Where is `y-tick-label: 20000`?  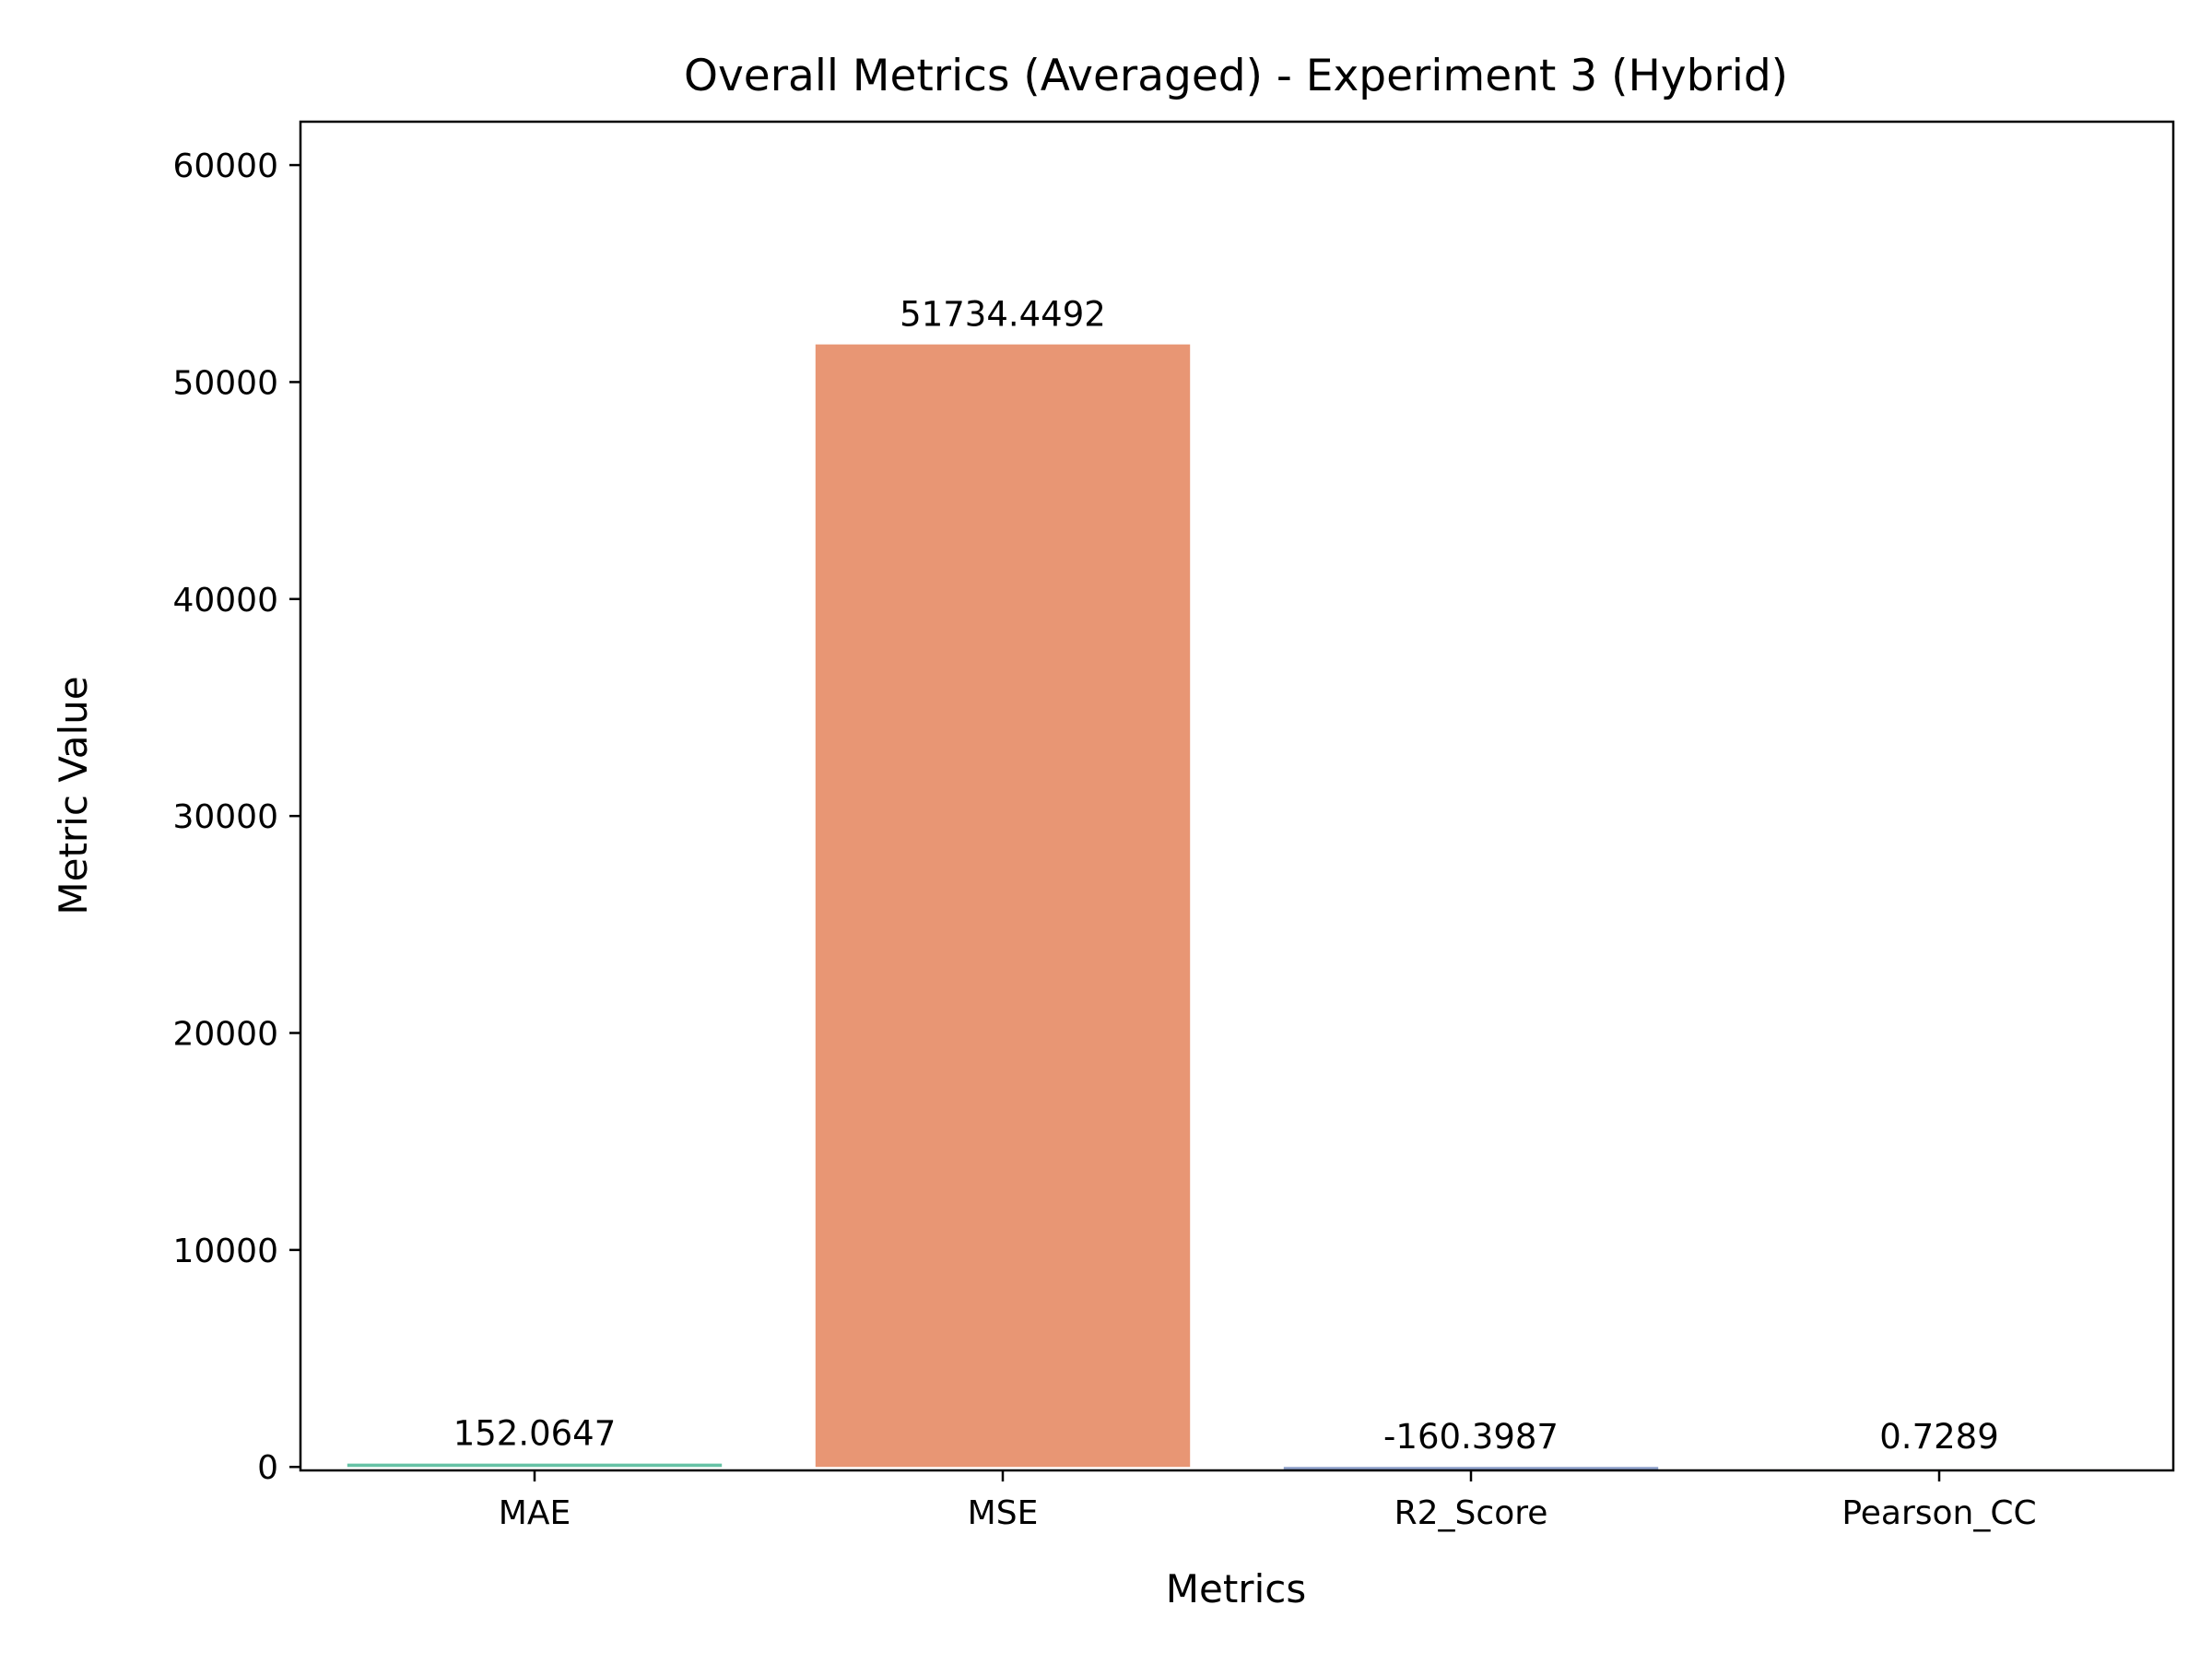
y-tick-label: 20000 is located at coordinates (225, 1035).